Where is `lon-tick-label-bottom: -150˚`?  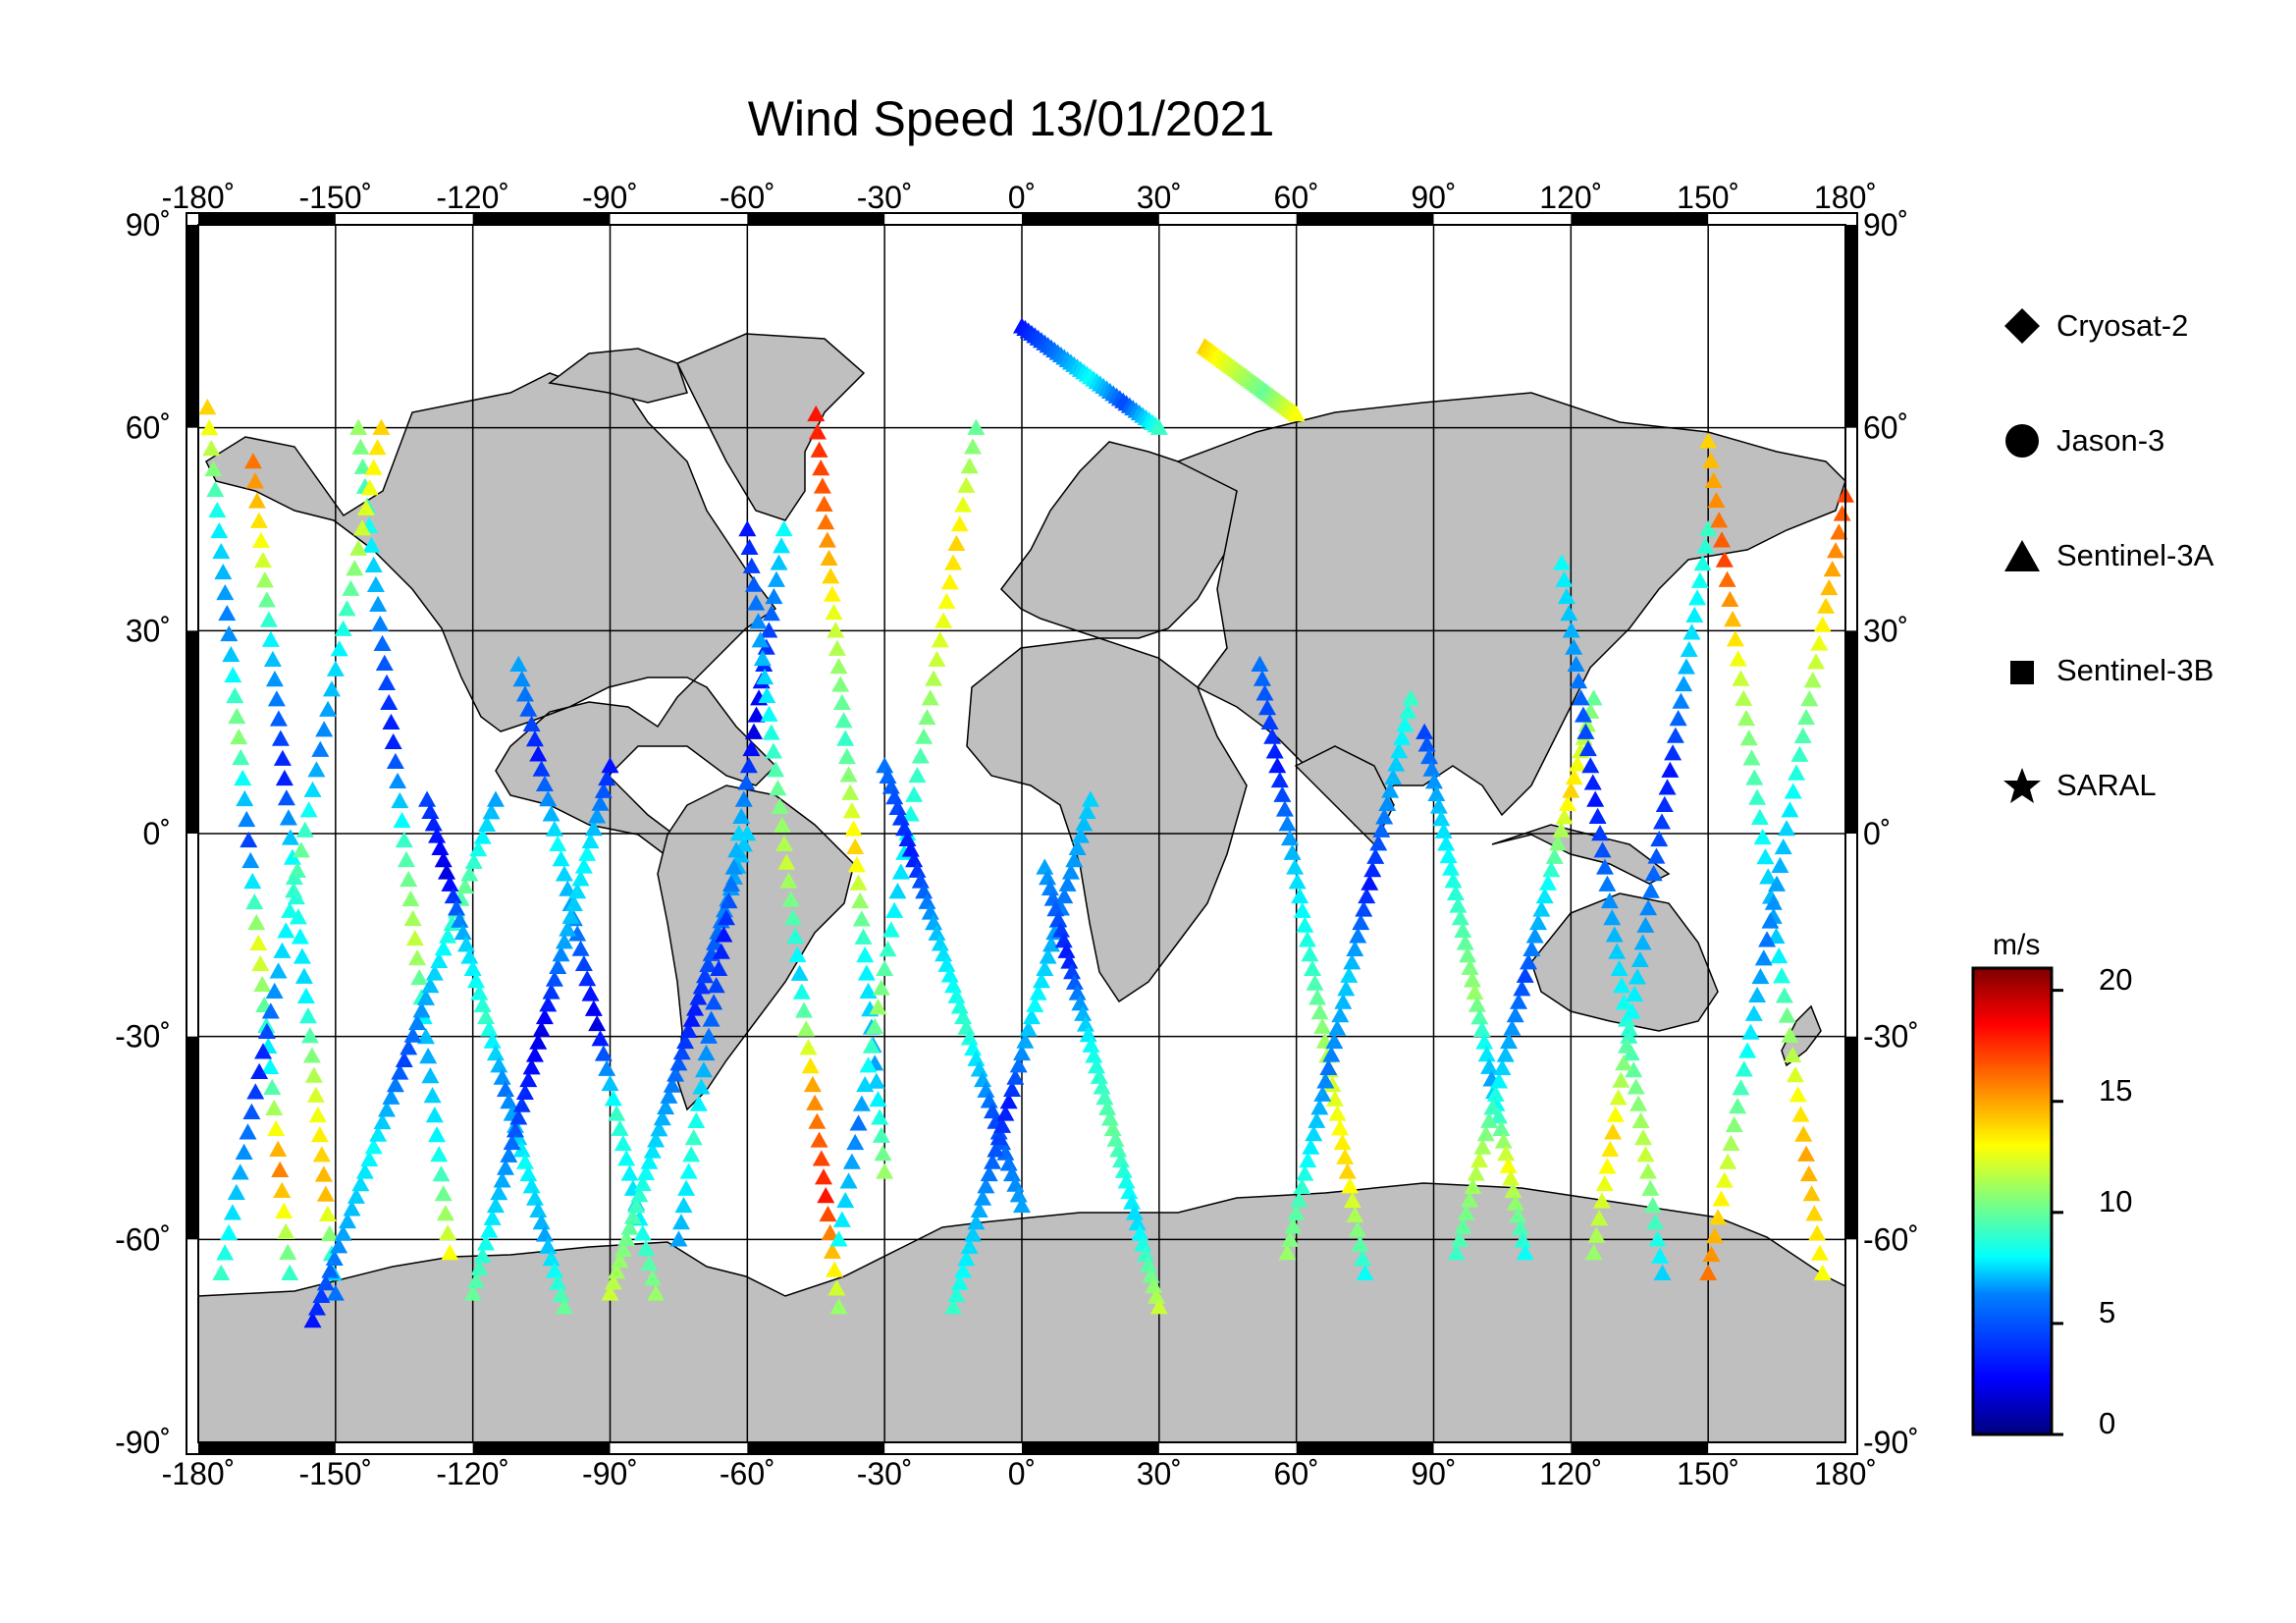 lon-tick-label-bottom: -150˚ is located at coordinates (335, 1473).